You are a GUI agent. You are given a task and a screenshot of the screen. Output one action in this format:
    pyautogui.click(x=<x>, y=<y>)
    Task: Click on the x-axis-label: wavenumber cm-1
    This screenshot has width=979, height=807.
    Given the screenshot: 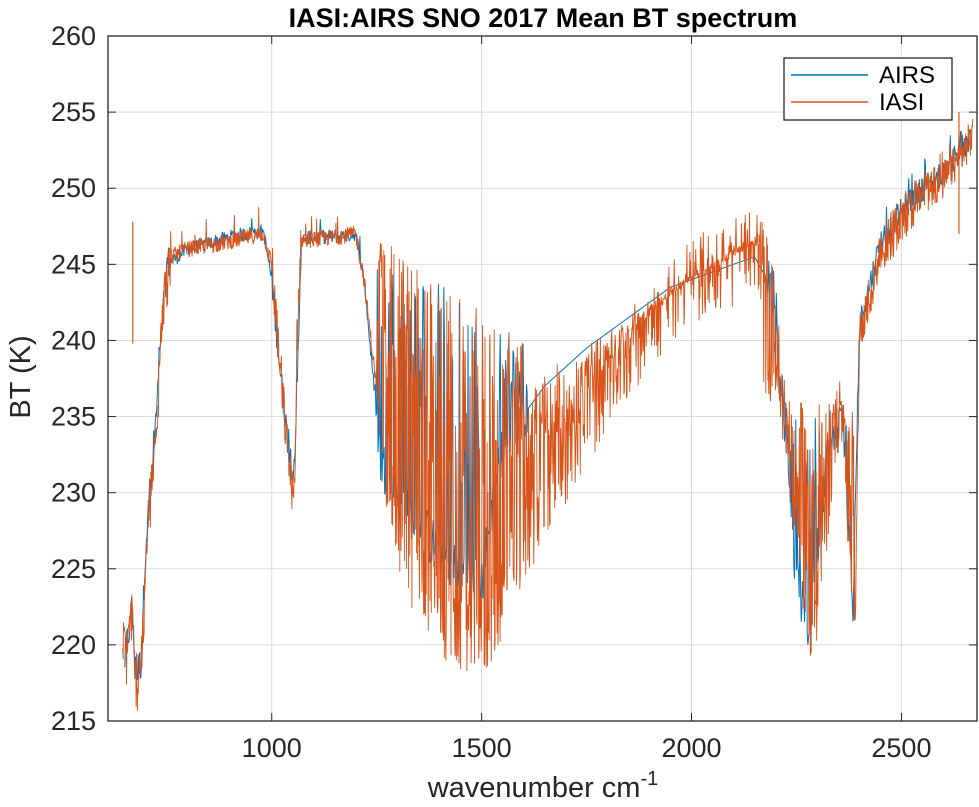 What is the action you would take?
    pyautogui.click(x=543, y=786)
    